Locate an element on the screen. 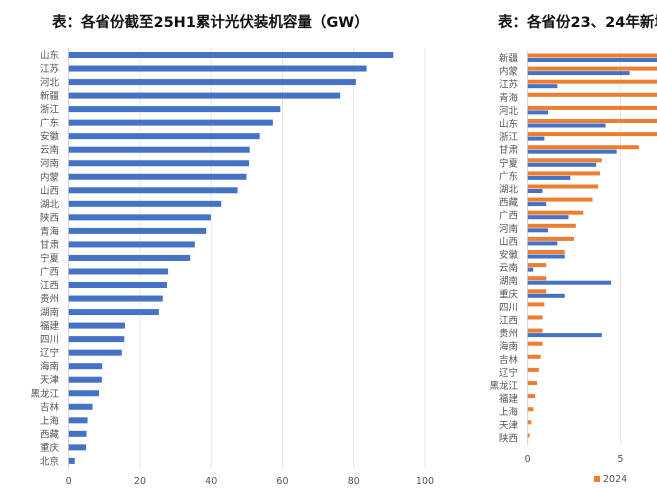 This screenshot has width=657, height=488. category-label: 青海 is located at coordinates (50, 231).